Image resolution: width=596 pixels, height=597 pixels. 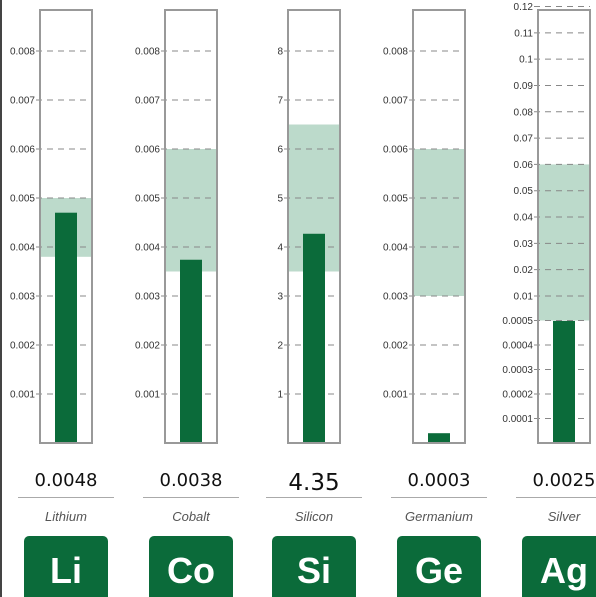 What do you see at coordinates (66, 516) in the screenshot?
I see `lithium-name: Lithium` at bounding box center [66, 516].